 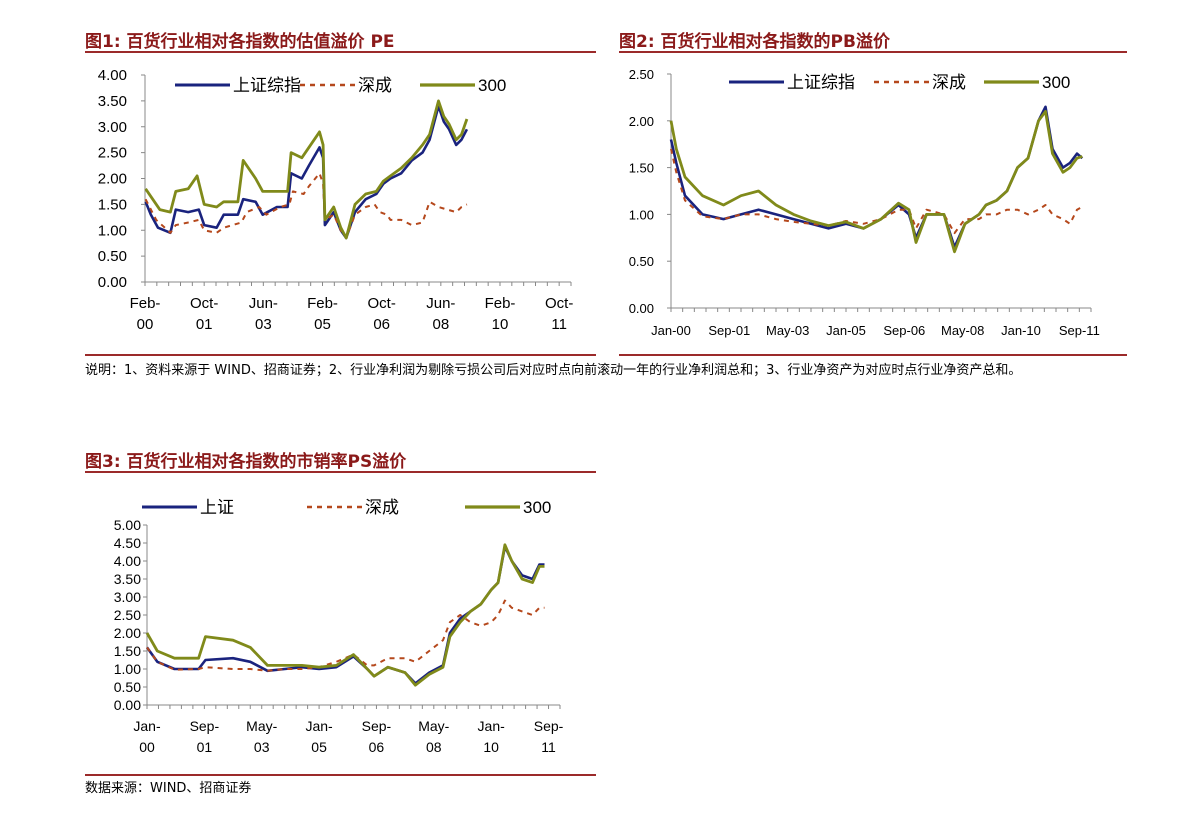 I want to click on x-tick-label: May-08, so click(x=962, y=330).